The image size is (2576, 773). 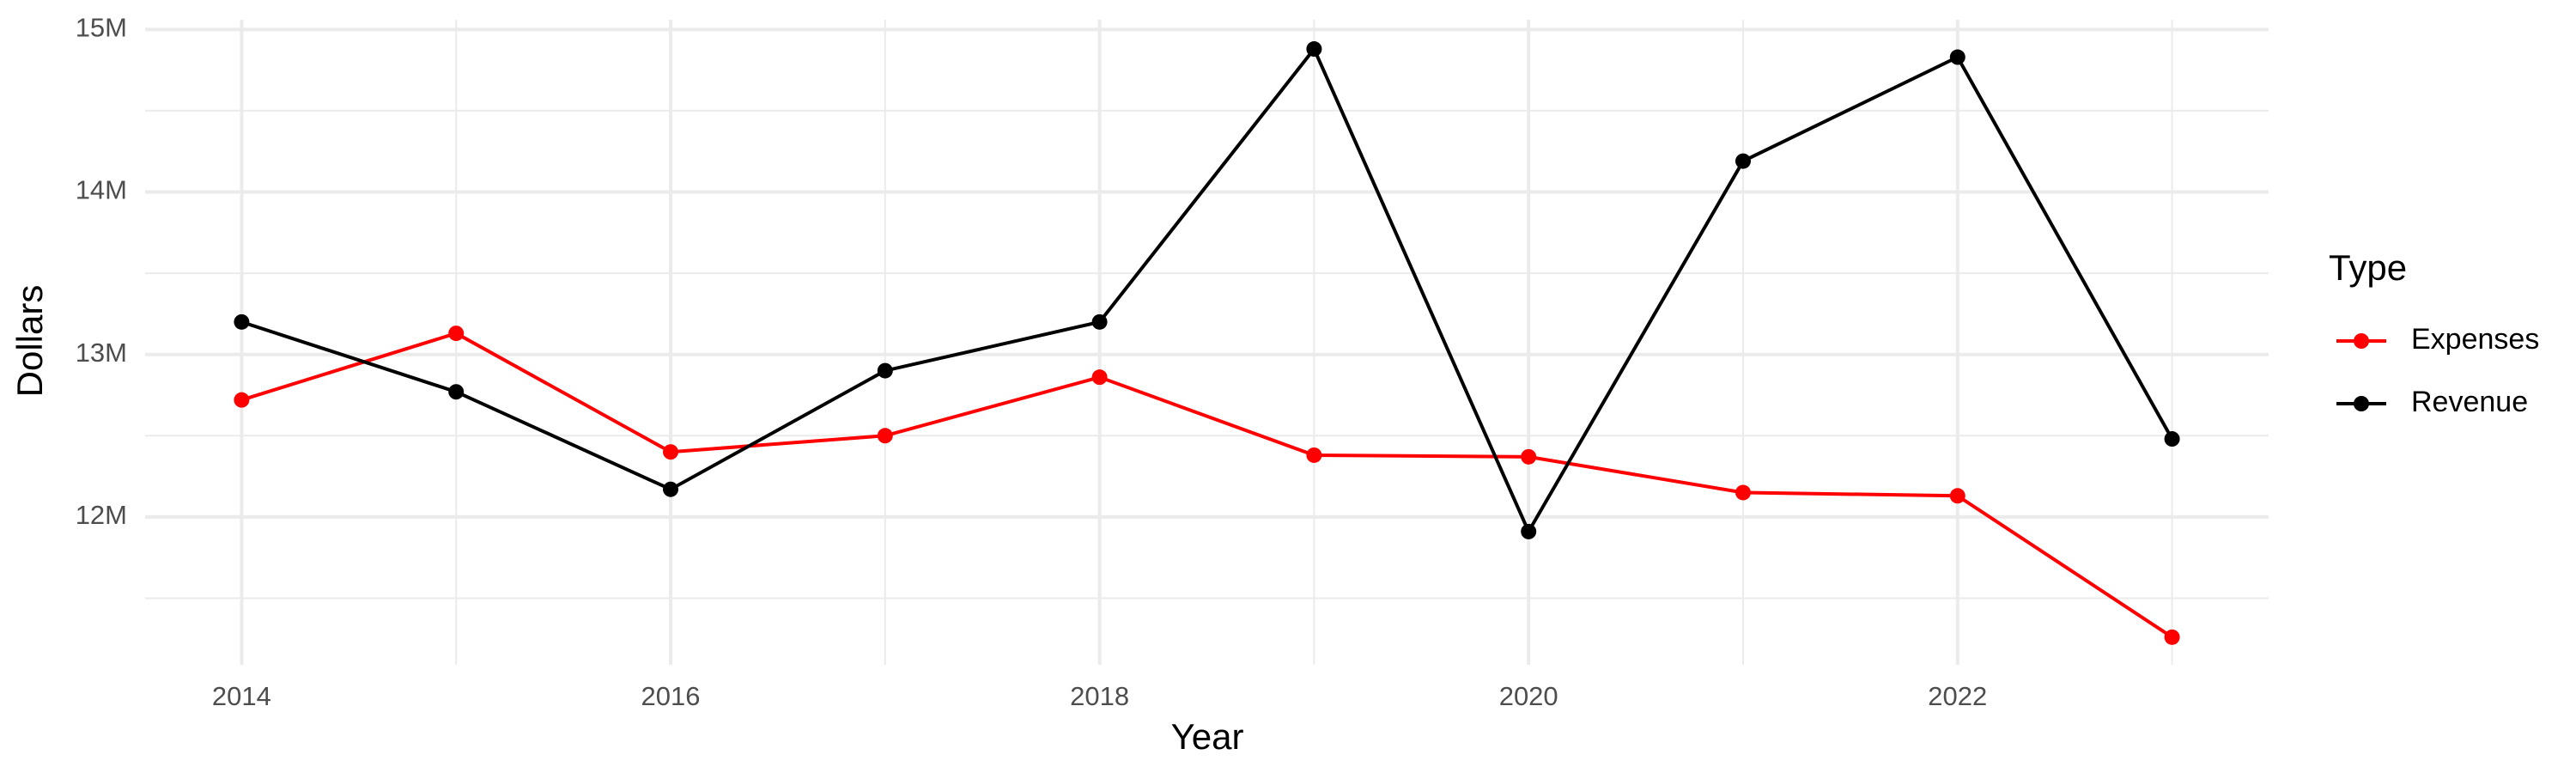 I want to click on y-tick-label: 15M, so click(x=101, y=28).